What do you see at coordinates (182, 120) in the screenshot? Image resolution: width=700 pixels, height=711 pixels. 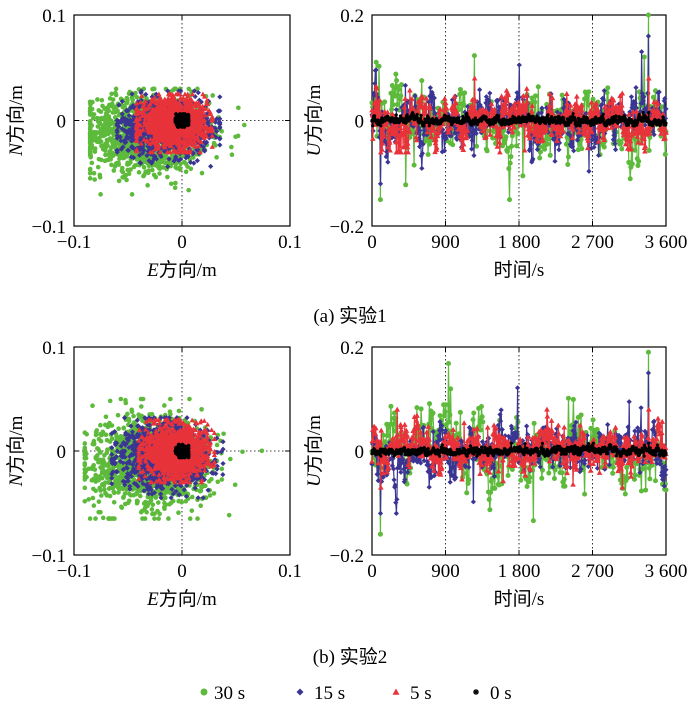 I see `series-0s` at bounding box center [182, 120].